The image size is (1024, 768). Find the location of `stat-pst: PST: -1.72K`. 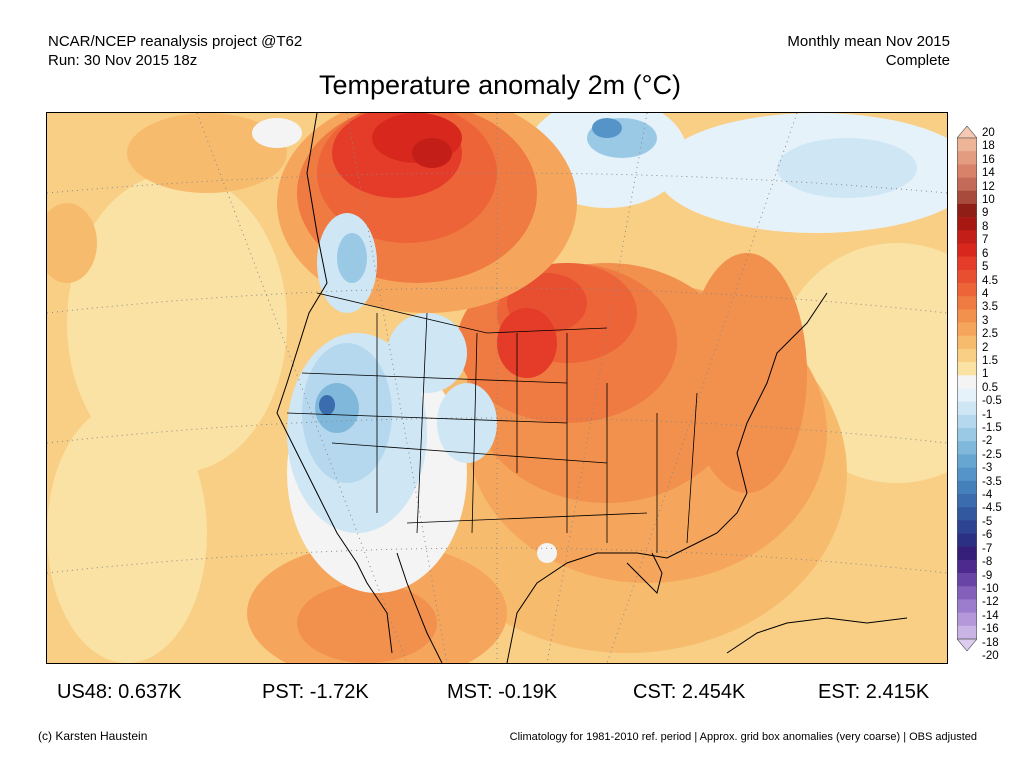

stat-pst: PST: -1.72K is located at coordinates (315, 692).